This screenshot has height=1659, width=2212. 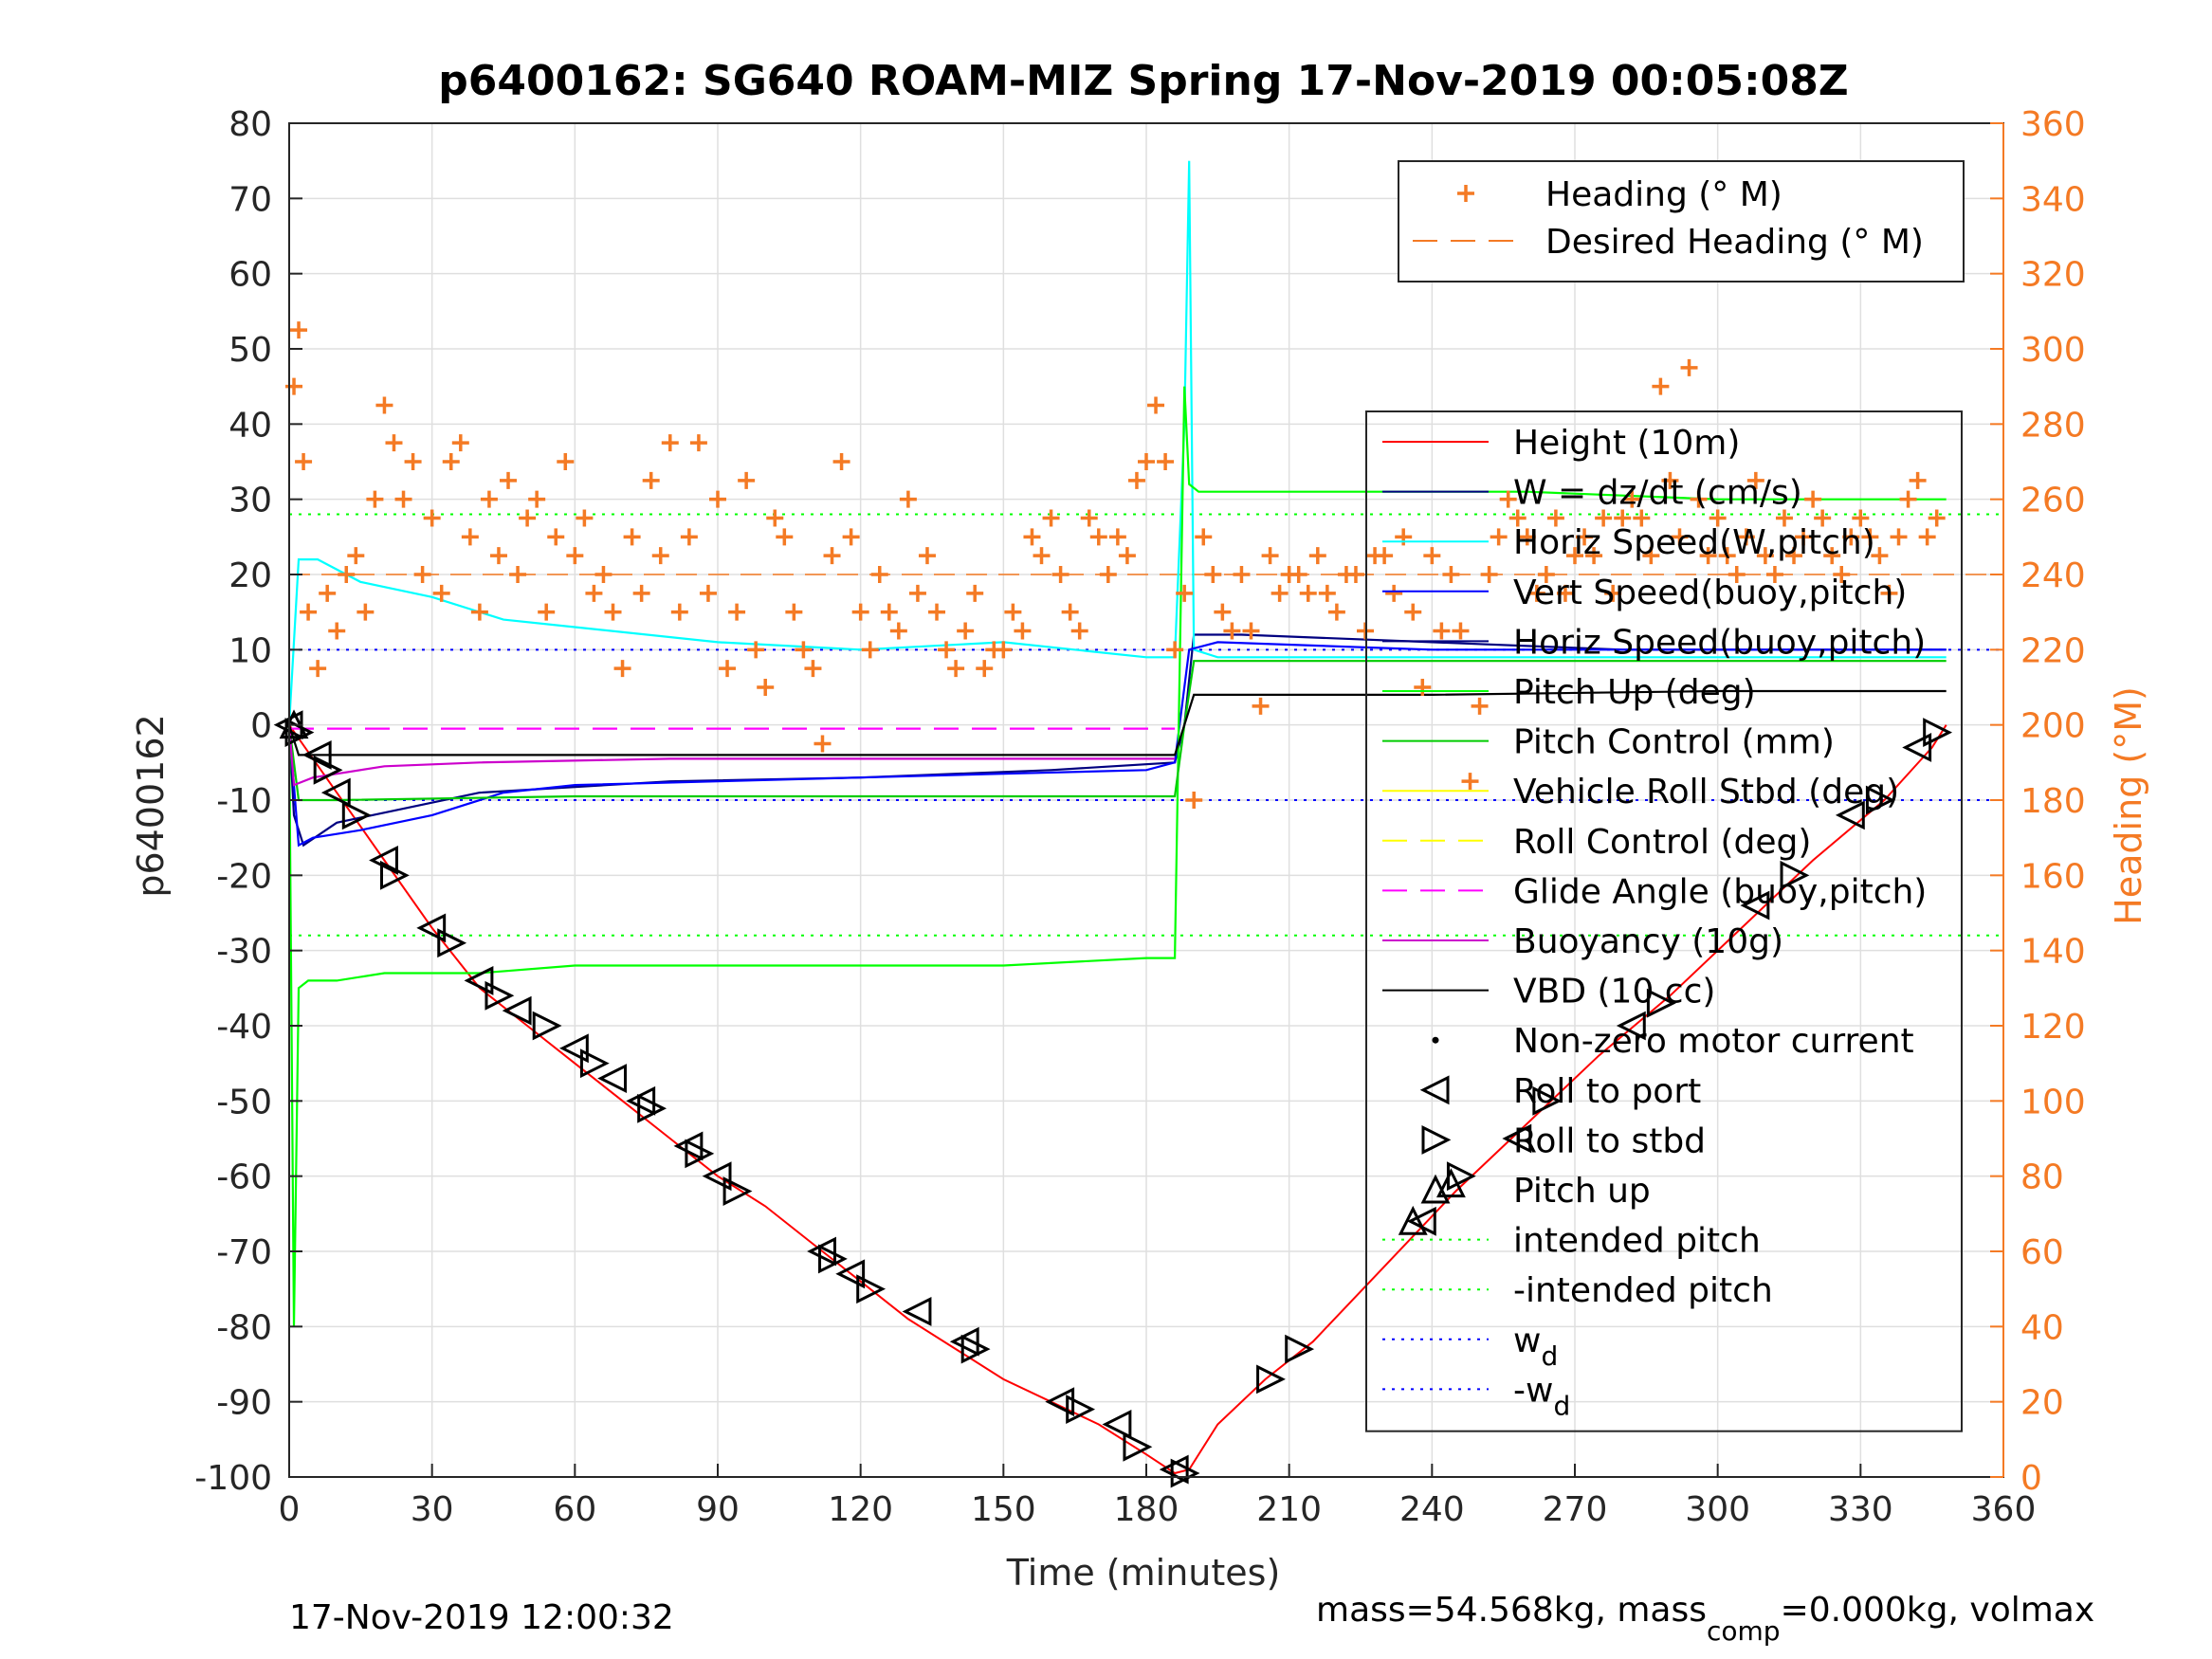 What do you see at coordinates (261, 726) in the screenshot?
I see `y-tick-label: 0` at bounding box center [261, 726].